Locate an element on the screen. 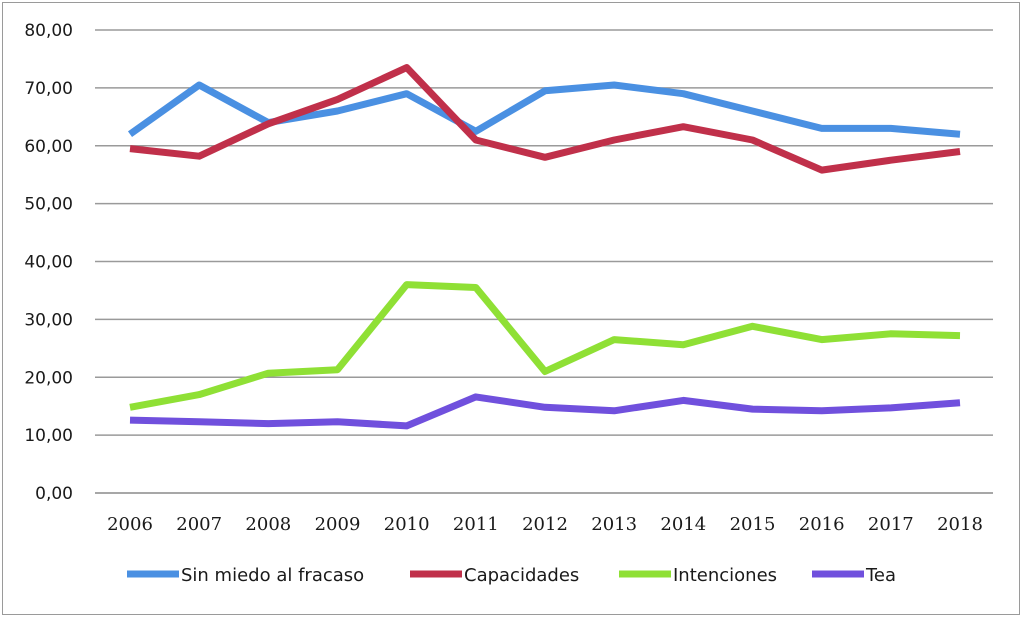  y-tick-label: 50,00 is located at coordinates (48, 205).